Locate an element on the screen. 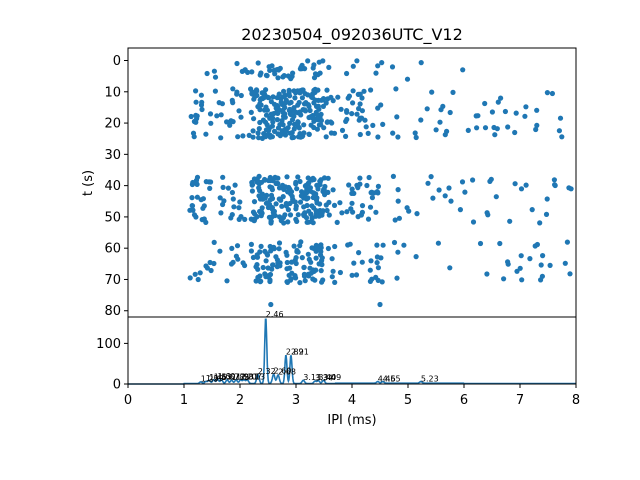 This screenshot has width=640, height=480. ipi-y-tick-label: 0 is located at coordinates (117, 385).